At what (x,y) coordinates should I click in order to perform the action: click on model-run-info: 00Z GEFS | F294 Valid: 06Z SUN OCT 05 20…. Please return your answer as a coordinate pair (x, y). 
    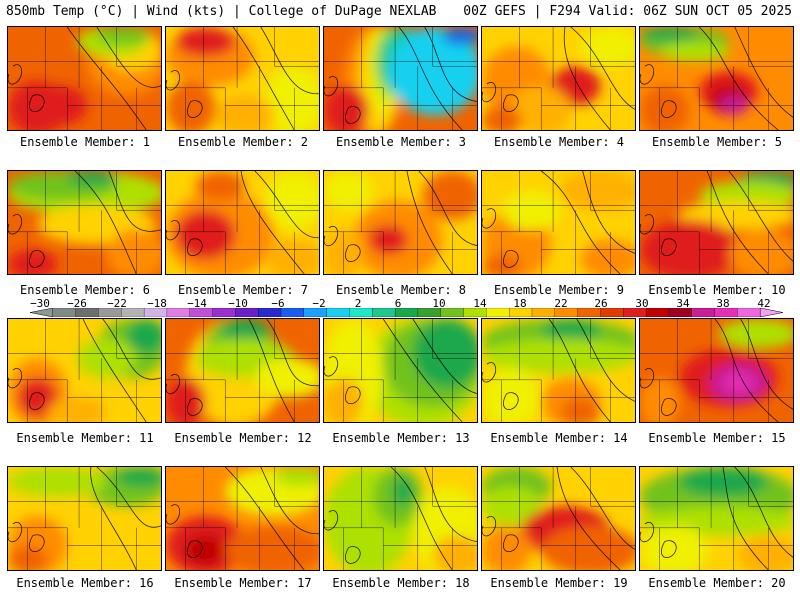
    Looking at the image, I should click on (627, 11).